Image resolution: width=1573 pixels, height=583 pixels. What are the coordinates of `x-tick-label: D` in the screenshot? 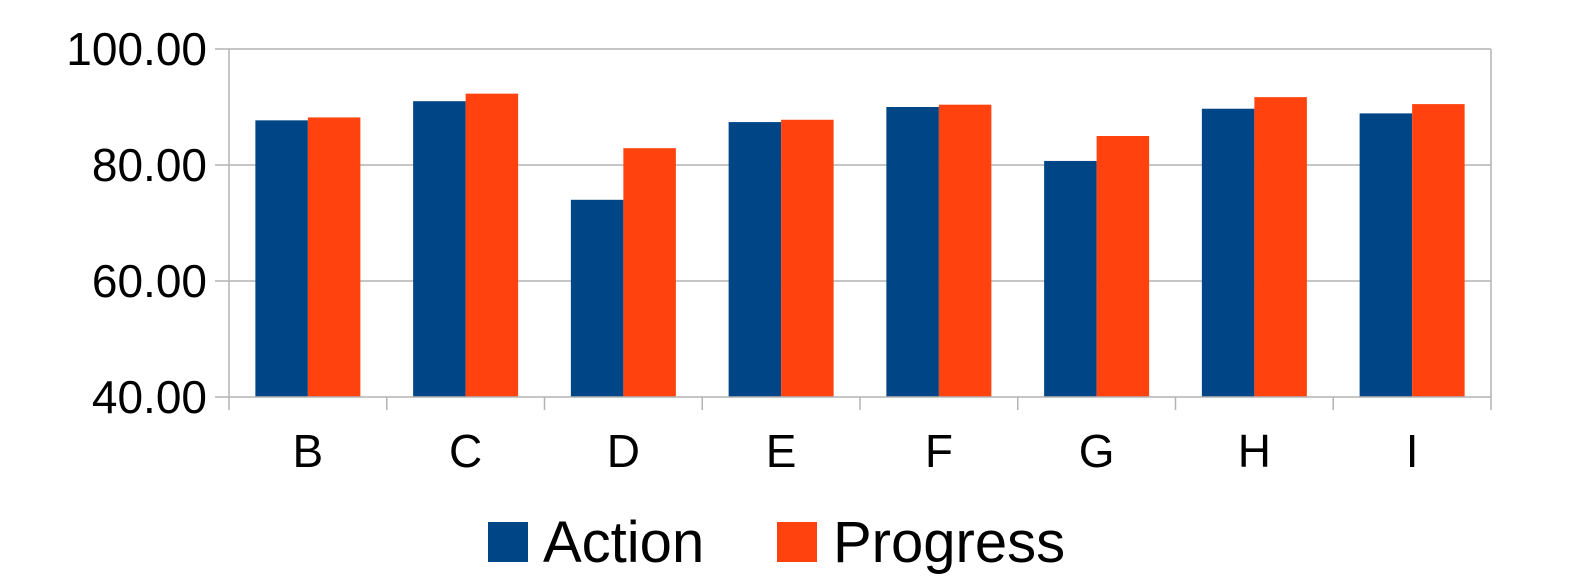 It's located at (623, 451).